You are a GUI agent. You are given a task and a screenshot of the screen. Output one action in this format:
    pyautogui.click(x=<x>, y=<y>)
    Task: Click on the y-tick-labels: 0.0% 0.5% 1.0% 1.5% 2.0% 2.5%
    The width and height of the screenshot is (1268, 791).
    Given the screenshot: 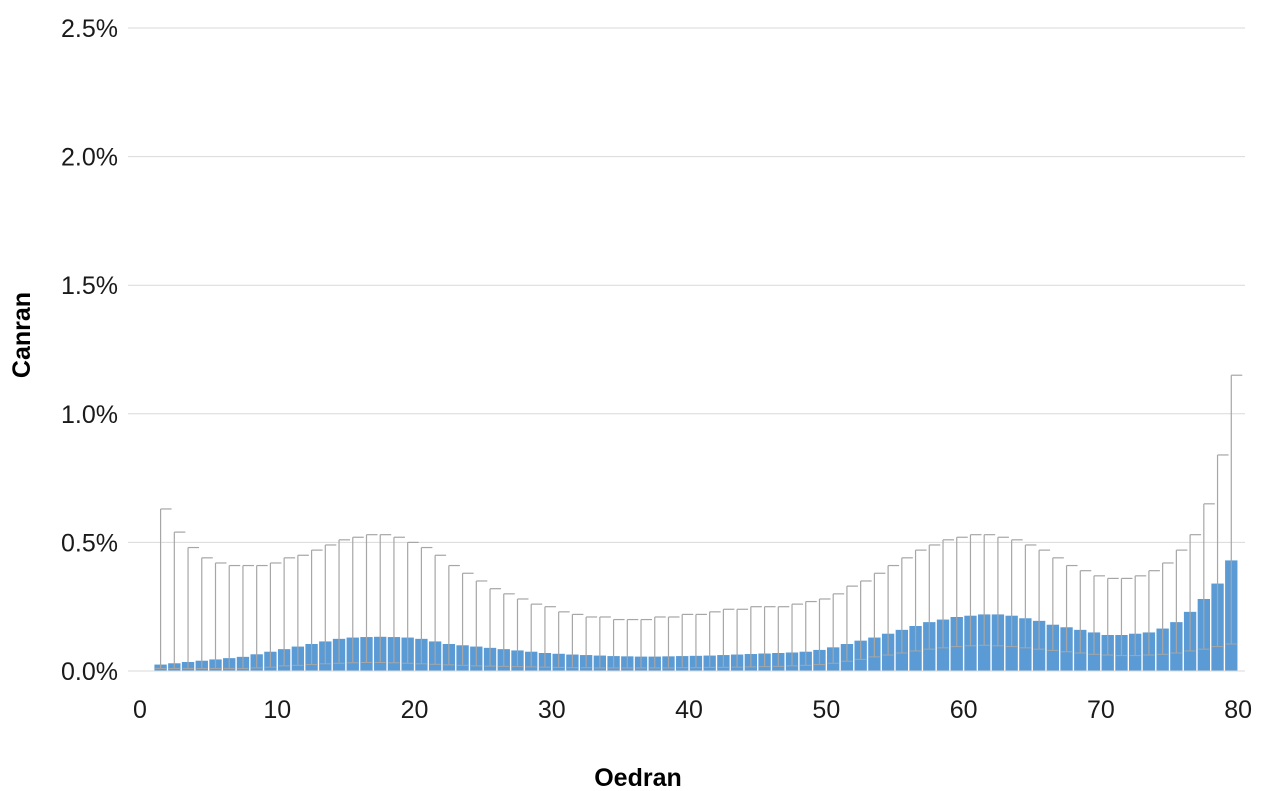 What is the action you would take?
    pyautogui.click(x=89, y=350)
    